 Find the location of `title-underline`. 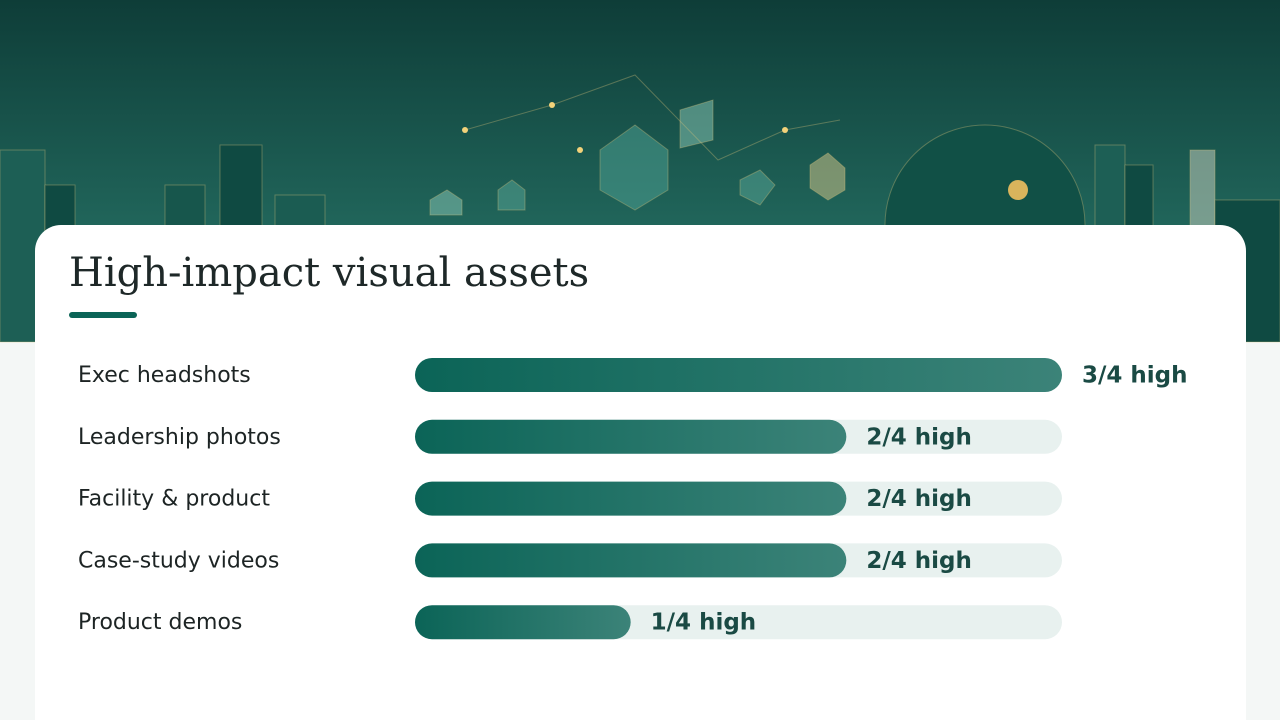

title-underline is located at coordinates (103, 315).